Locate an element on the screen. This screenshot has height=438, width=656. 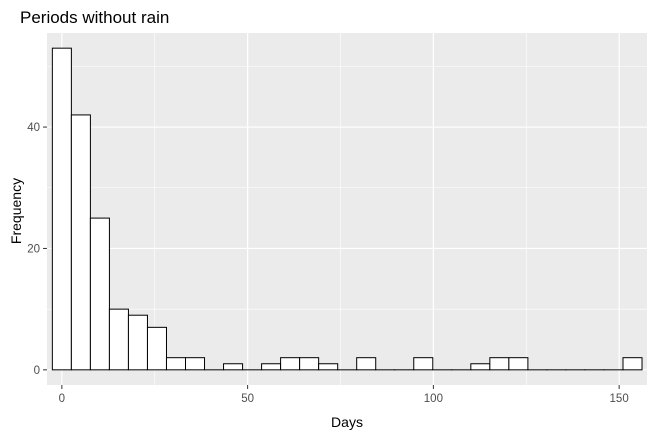
x-tick-label: 150 is located at coordinates (619, 399).